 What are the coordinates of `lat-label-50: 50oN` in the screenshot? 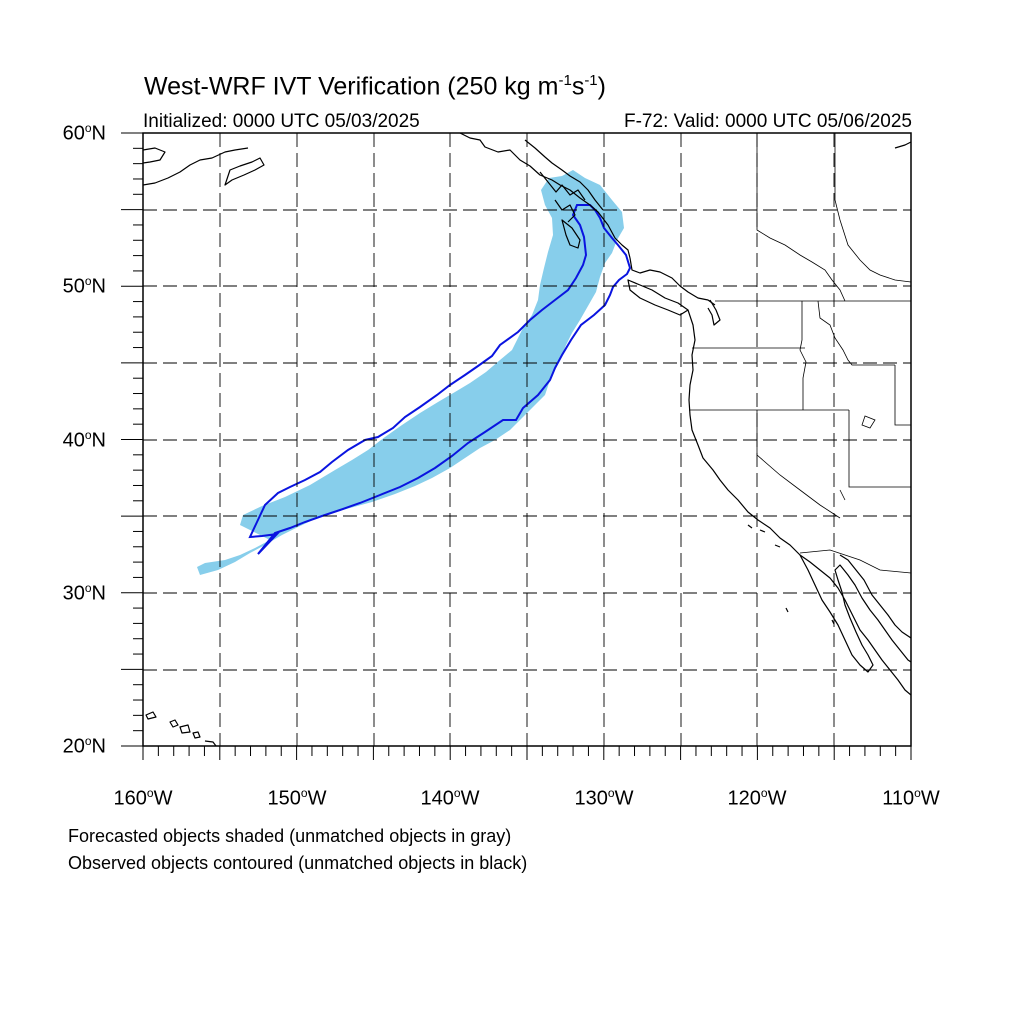 It's located at (84, 286).